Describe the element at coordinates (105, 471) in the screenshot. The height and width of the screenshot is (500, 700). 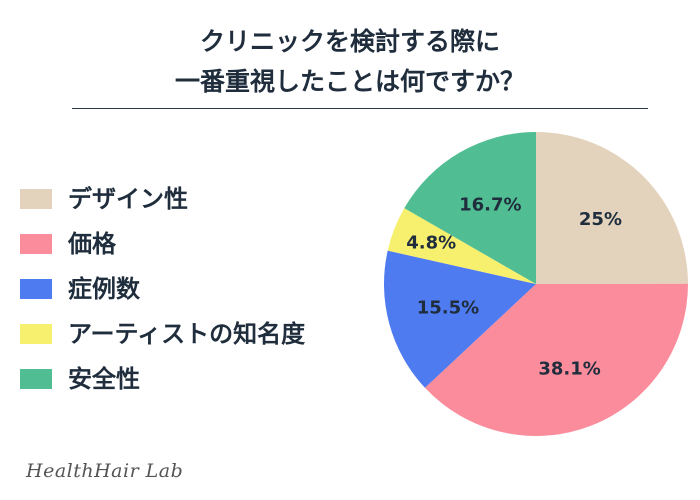
I see `watermark-logo: HealthHair Lab` at that location.